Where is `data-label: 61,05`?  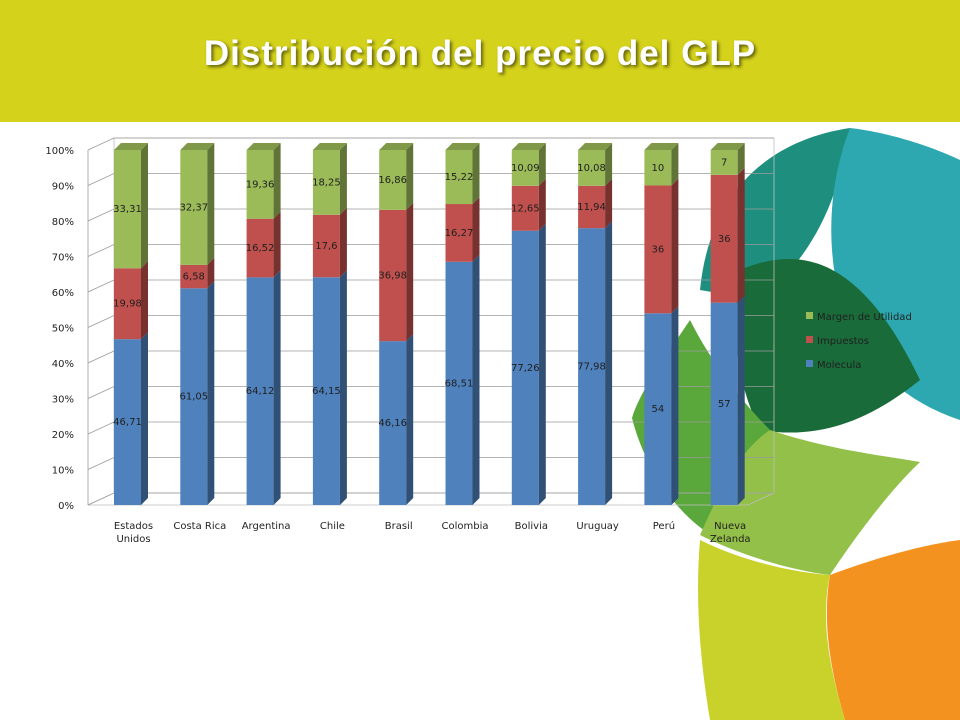 data-label: 61,05 is located at coordinates (193, 397).